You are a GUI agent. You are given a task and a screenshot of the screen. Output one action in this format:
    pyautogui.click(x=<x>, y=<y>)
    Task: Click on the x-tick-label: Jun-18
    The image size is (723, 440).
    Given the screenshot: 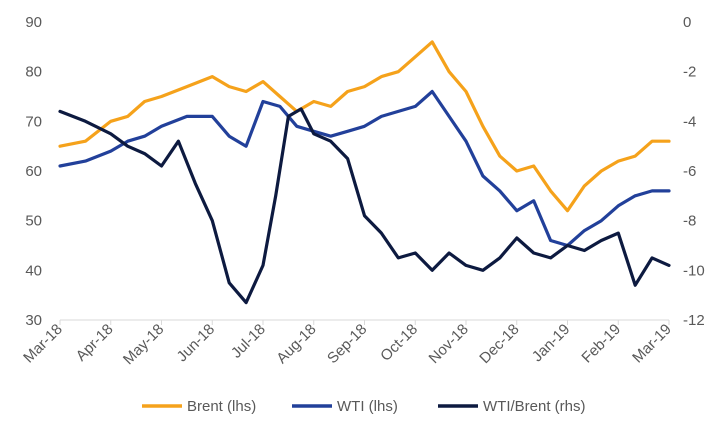 What is the action you would take?
    pyautogui.click(x=196, y=343)
    